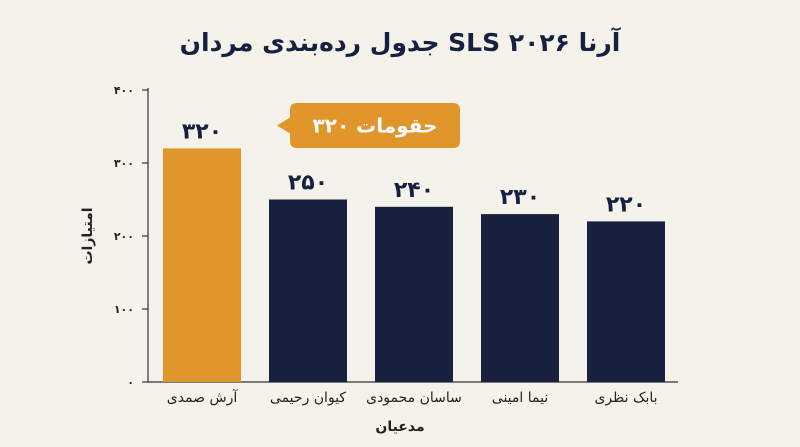  What do you see at coordinates (520, 398) in the screenshot?
I see `x-category-label: نیما امینی` at bounding box center [520, 398].